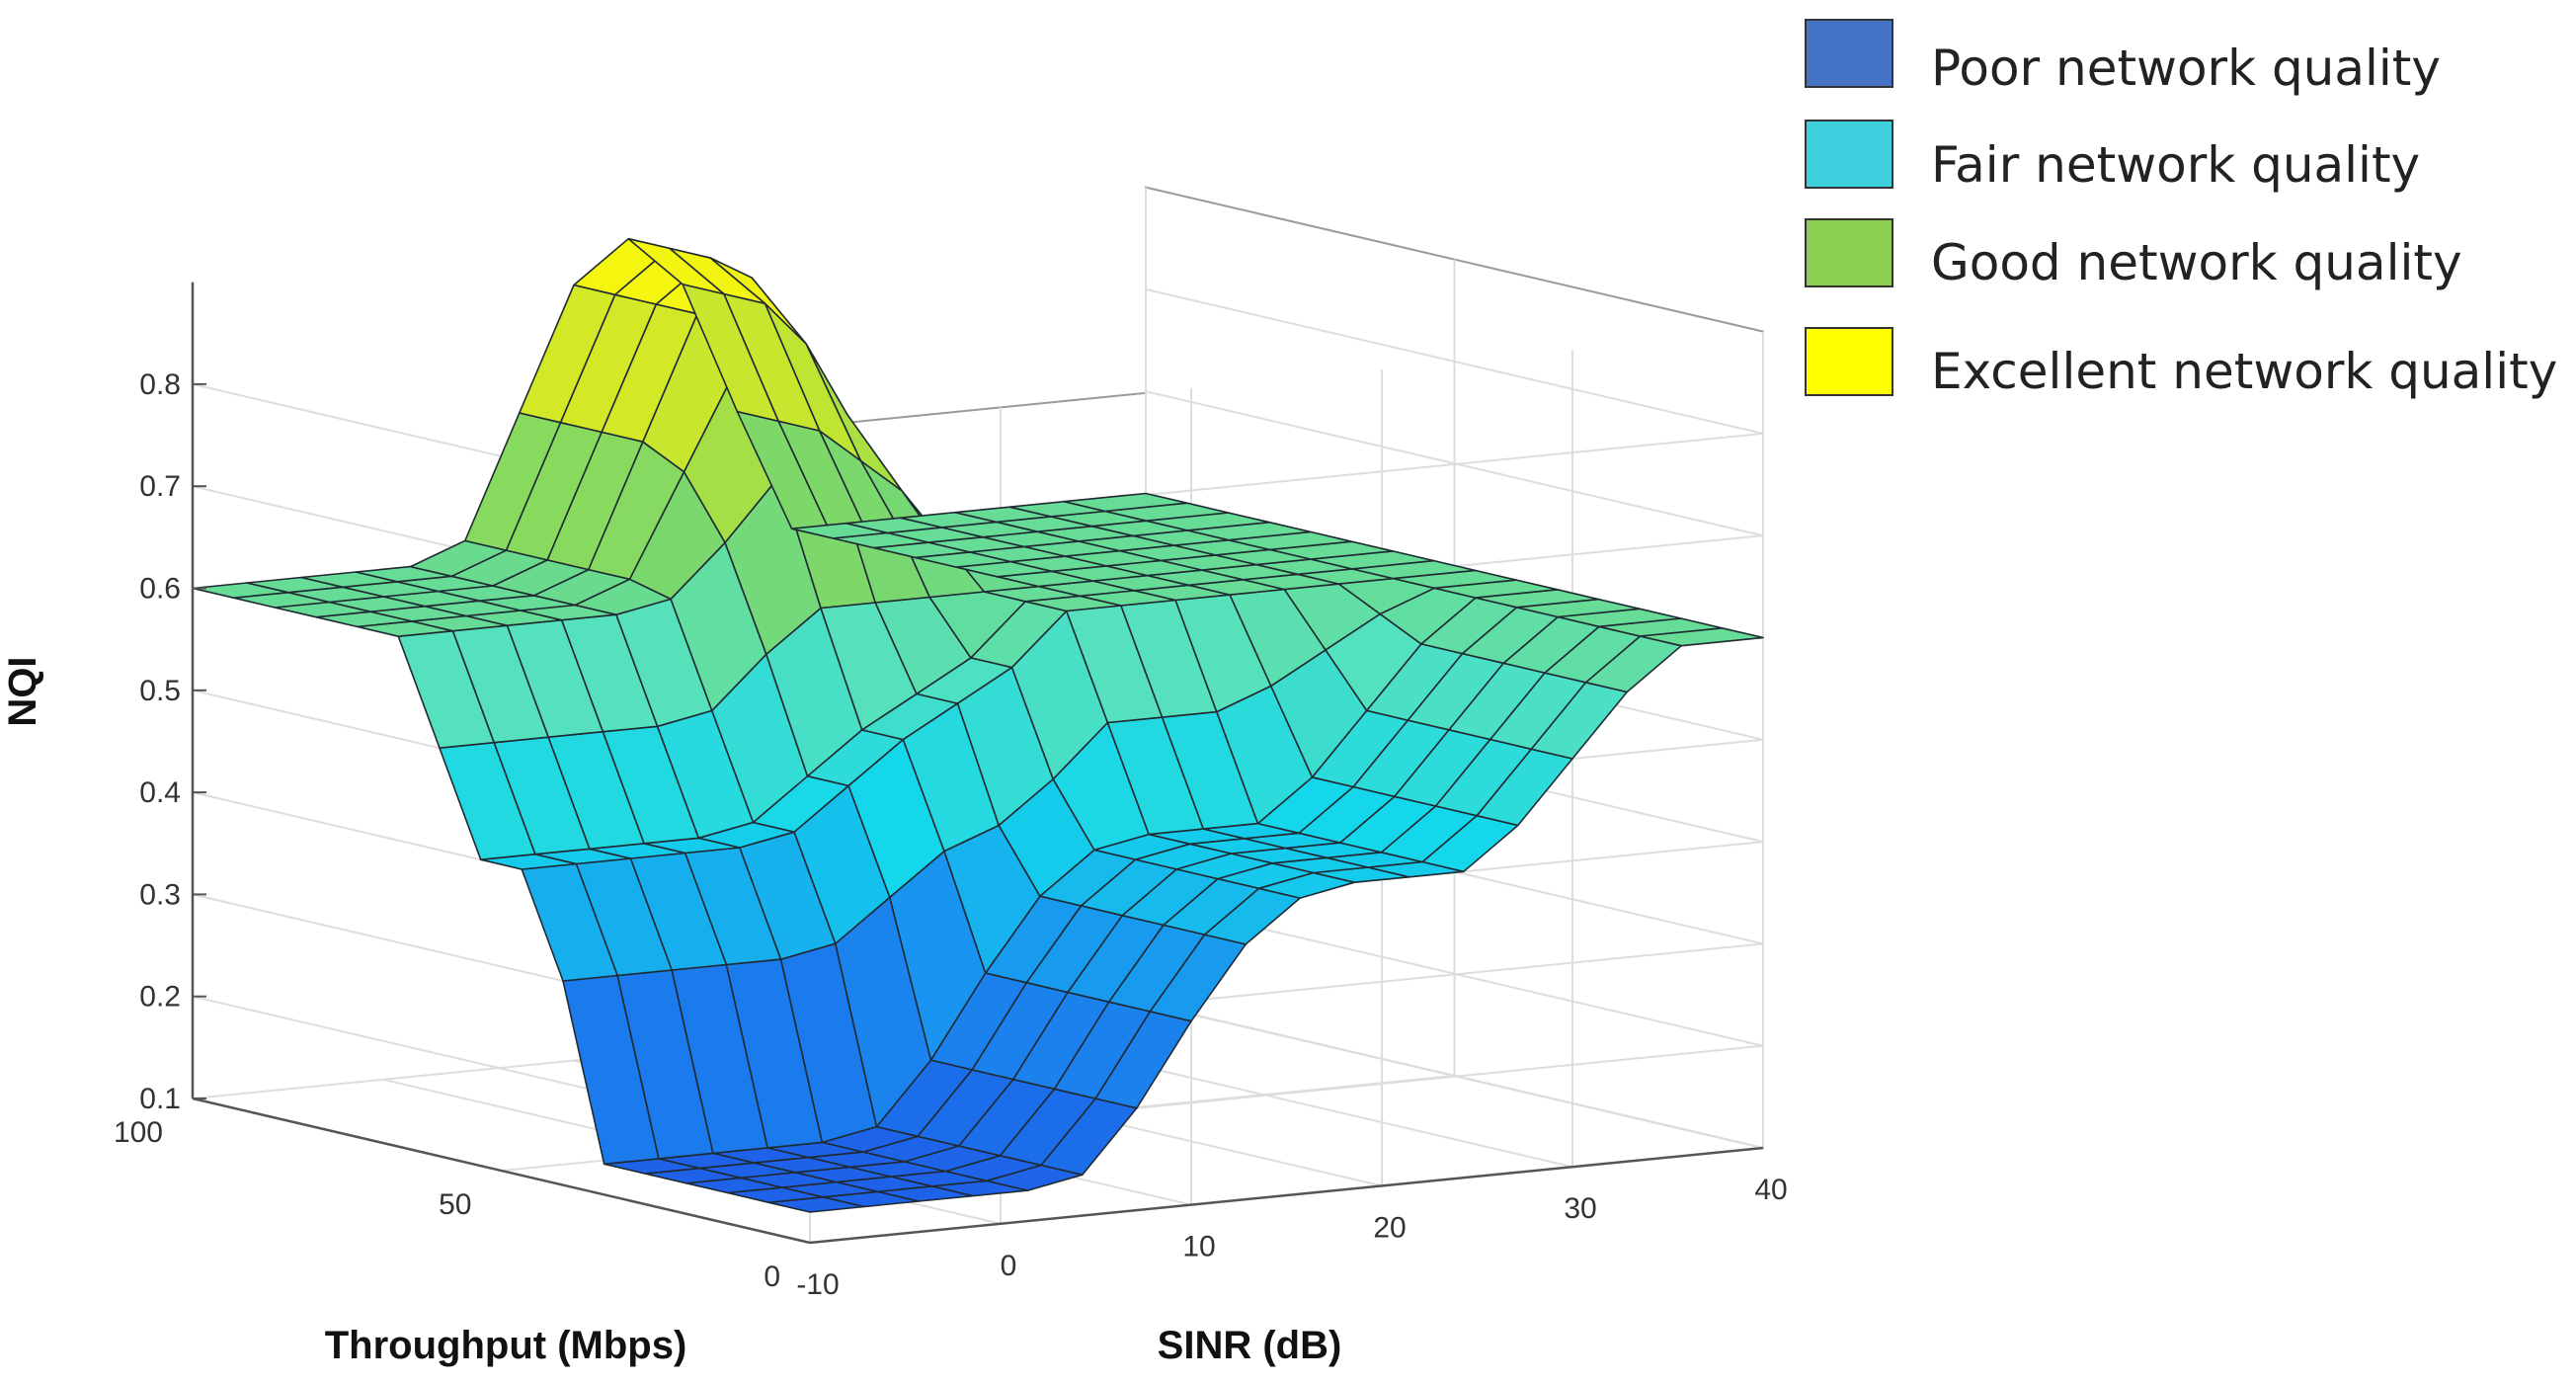 Image resolution: width=2576 pixels, height=1383 pixels. Describe the element at coordinates (1849, 253) in the screenshot. I see `legend-swatch-good` at that location.